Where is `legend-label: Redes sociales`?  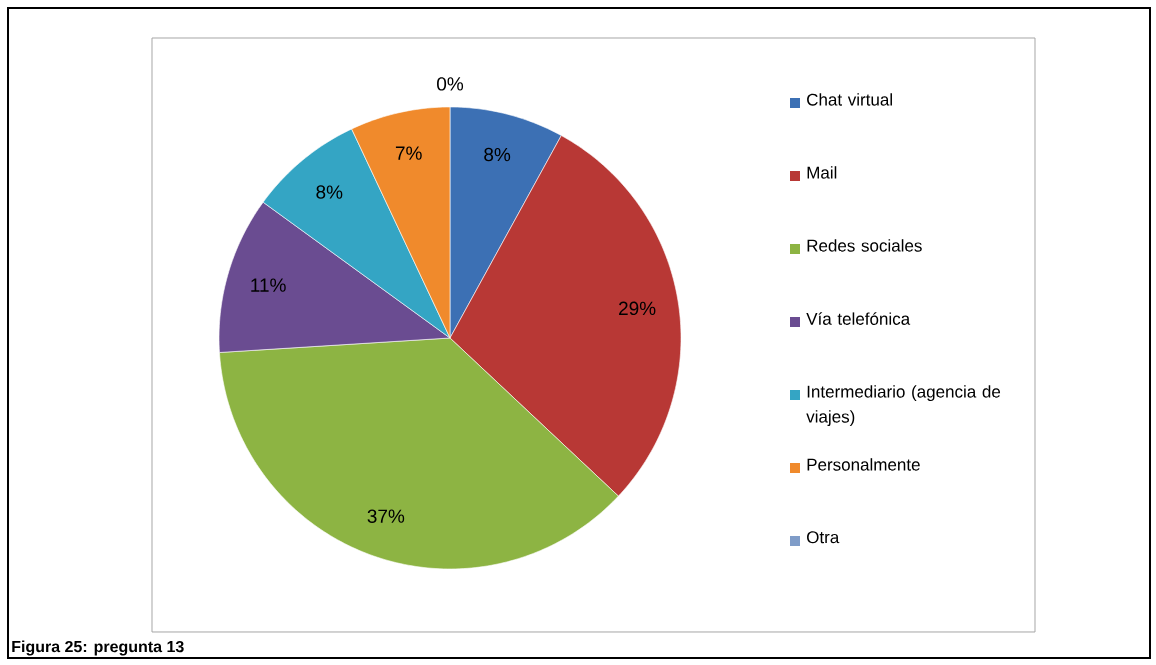
legend-label: Redes sociales is located at coordinates (864, 245).